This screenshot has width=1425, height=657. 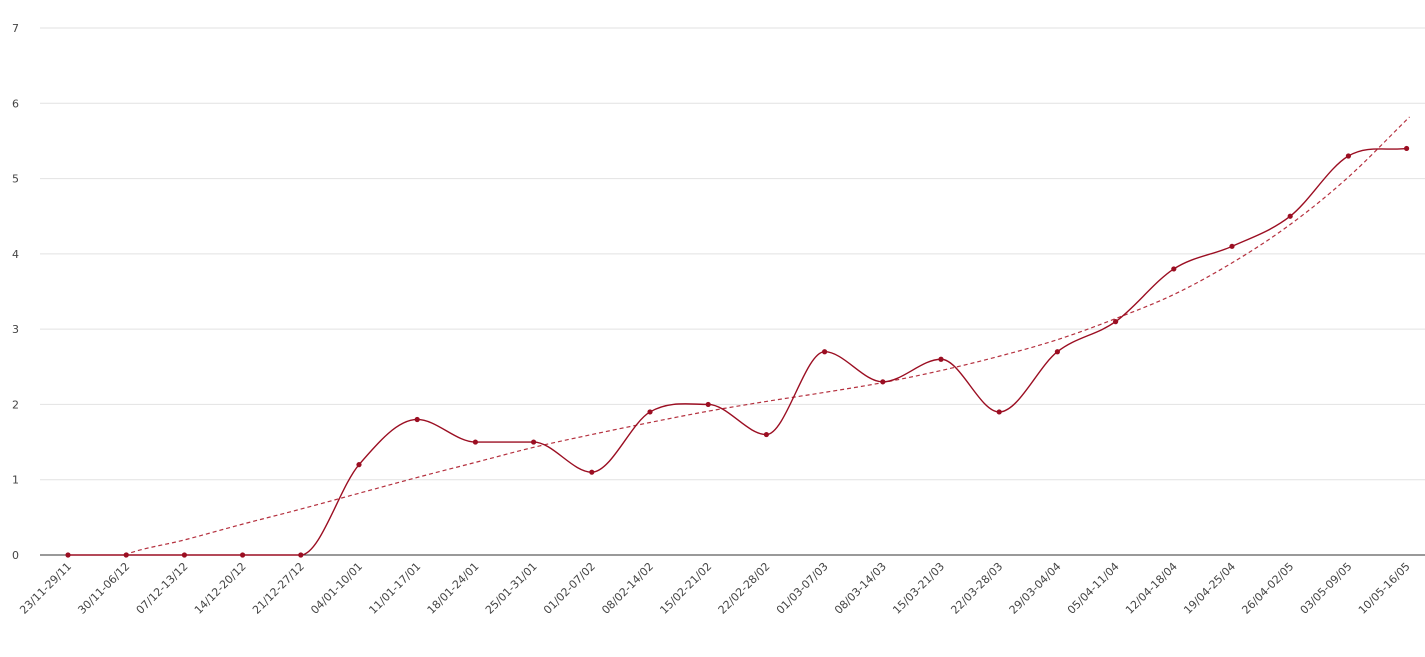 I want to click on y-tick-label: 6, so click(x=15, y=103).